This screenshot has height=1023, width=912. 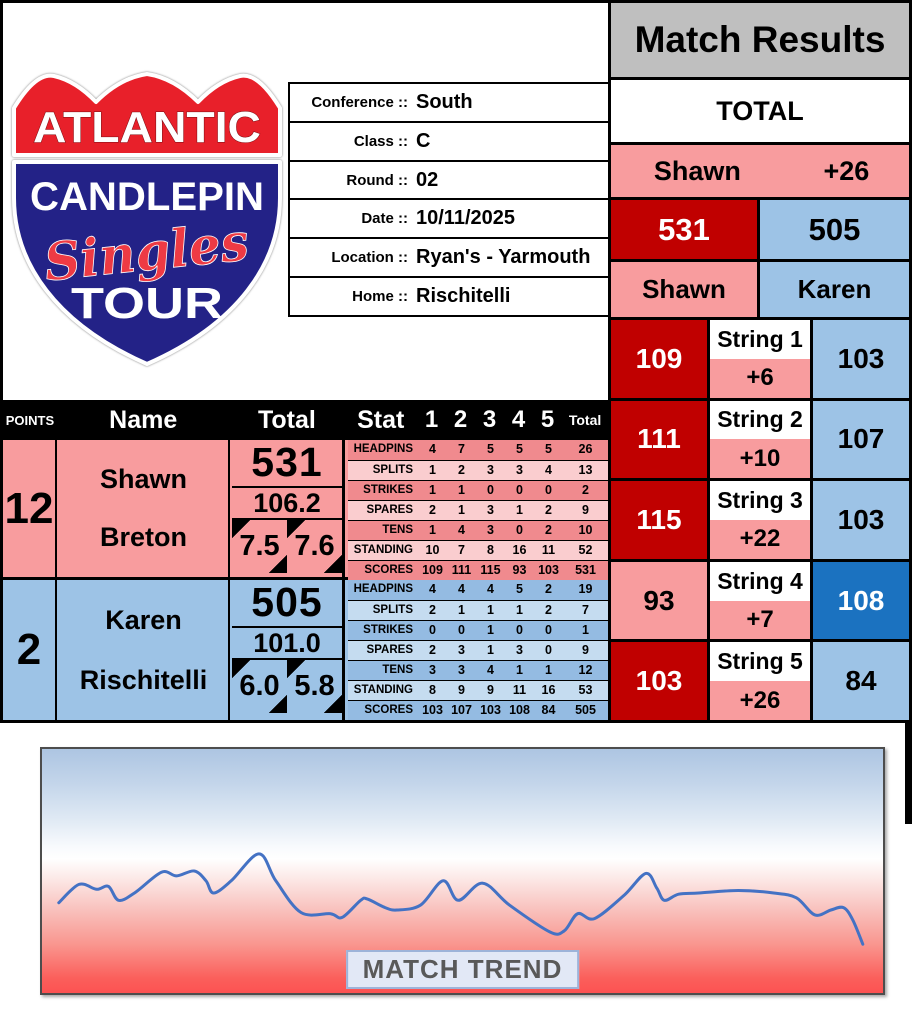 What do you see at coordinates (444, 101) in the screenshot?
I see `info-value: South` at bounding box center [444, 101].